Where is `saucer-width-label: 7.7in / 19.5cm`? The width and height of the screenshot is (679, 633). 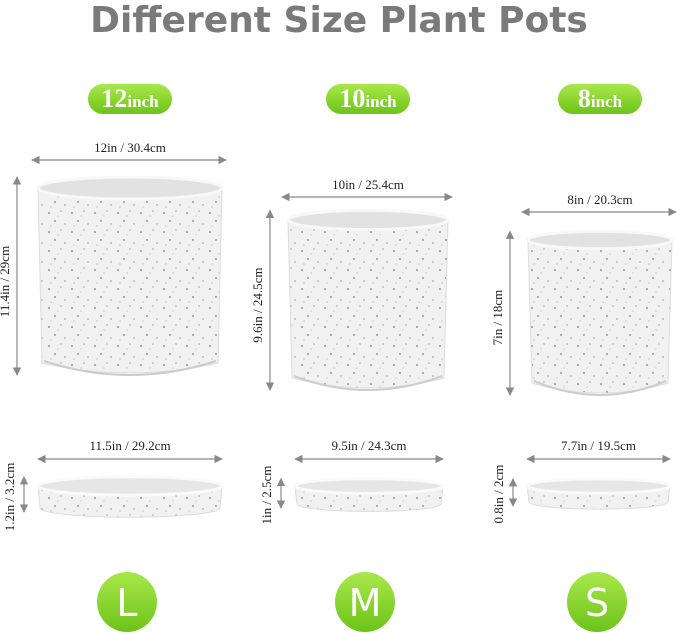
saucer-width-label: 7.7in / 19.5cm is located at coordinates (598, 445).